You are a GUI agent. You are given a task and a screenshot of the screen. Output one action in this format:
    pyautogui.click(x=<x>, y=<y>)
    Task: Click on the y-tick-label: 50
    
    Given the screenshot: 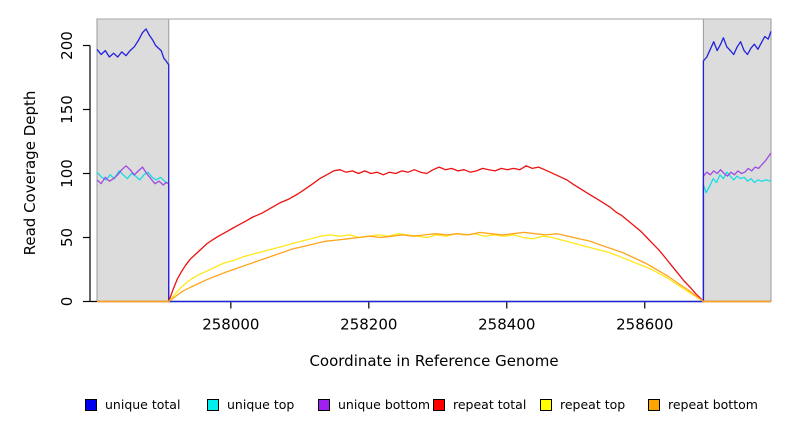 What is the action you would take?
    pyautogui.click(x=67, y=237)
    